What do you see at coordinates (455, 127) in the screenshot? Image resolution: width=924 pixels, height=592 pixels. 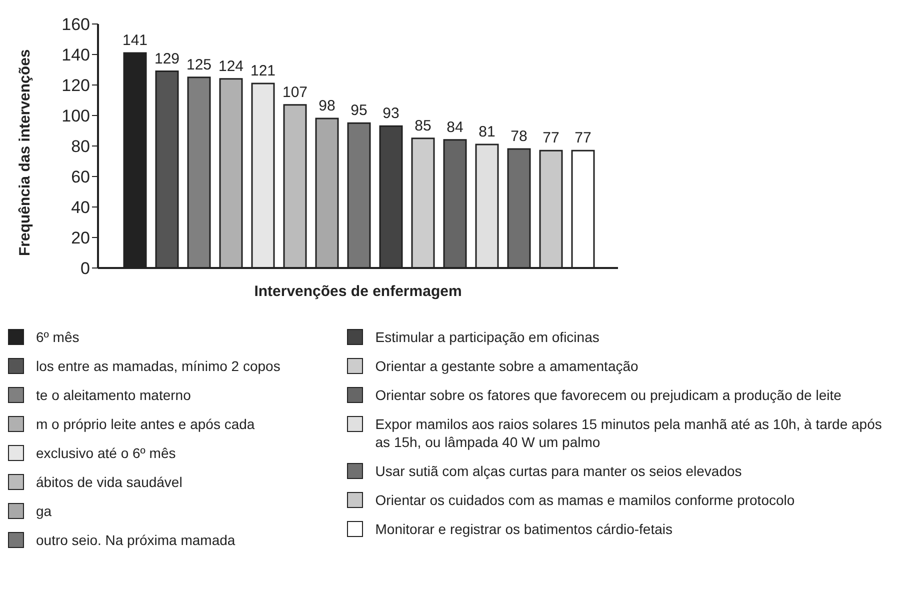 I see `data-label: 84` at bounding box center [455, 127].